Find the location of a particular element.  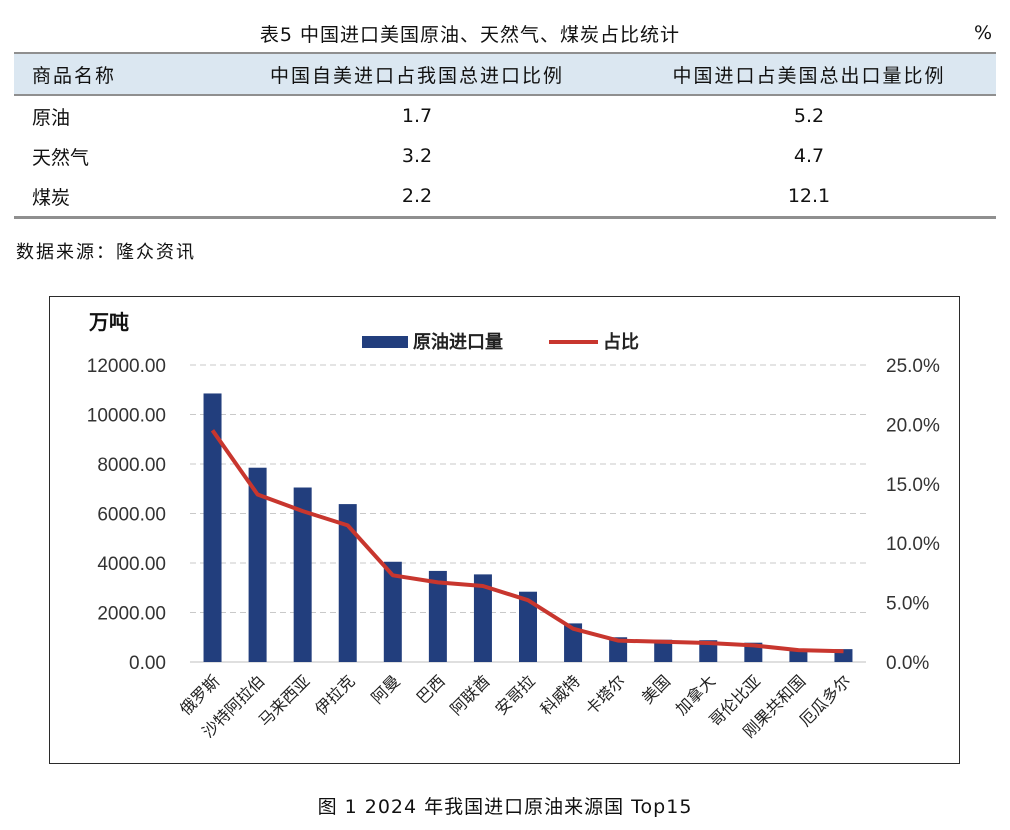

row-commodity: 煤炭 is located at coordinates (113, 197).